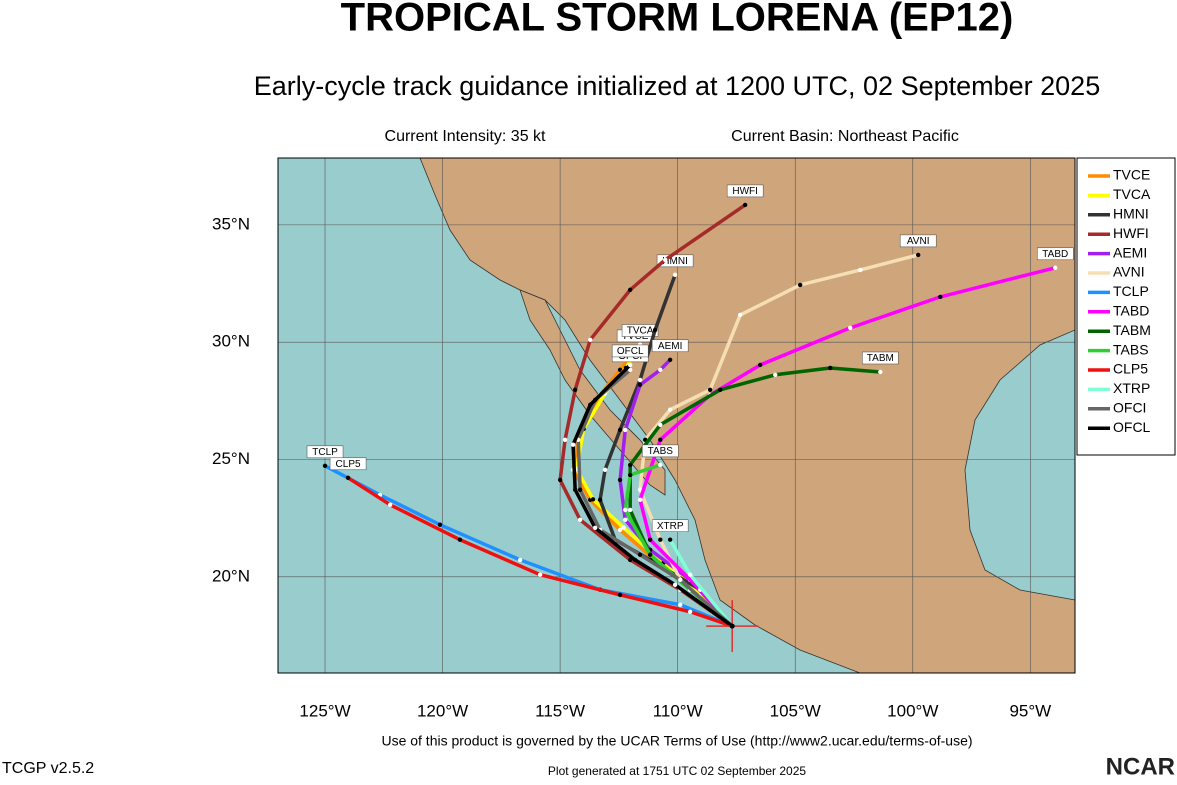 This screenshot has height=785, width=1177. Describe the element at coordinates (732, 626) in the screenshot. I see `start-point` at that location.